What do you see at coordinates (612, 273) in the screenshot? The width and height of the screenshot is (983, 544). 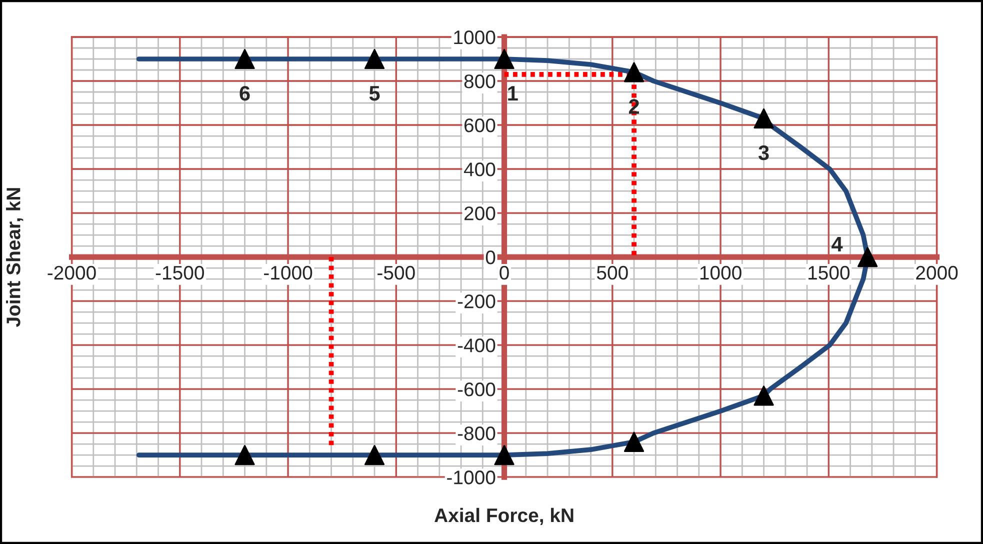 I see `x-tick-label: 500` at bounding box center [612, 273].